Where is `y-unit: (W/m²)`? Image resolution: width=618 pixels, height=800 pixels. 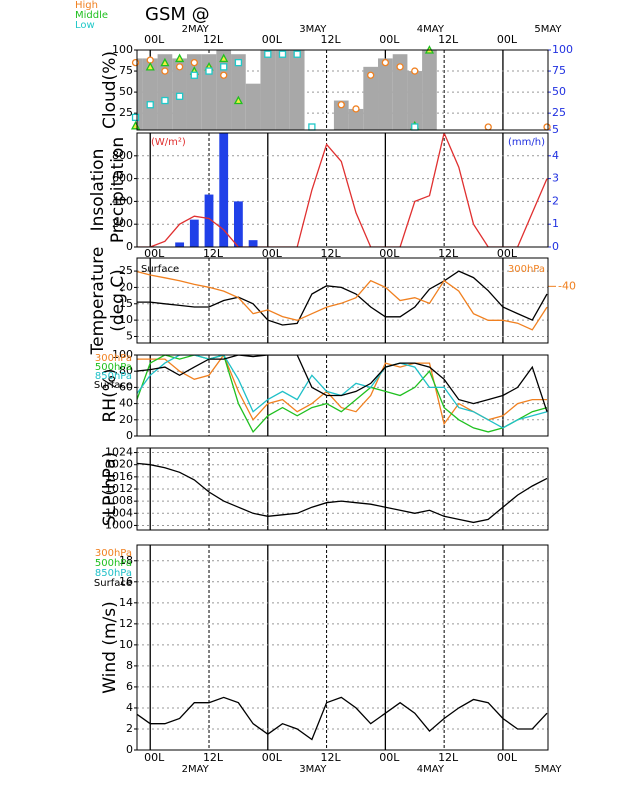 y-unit: (W/m²) is located at coordinates (168, 142).